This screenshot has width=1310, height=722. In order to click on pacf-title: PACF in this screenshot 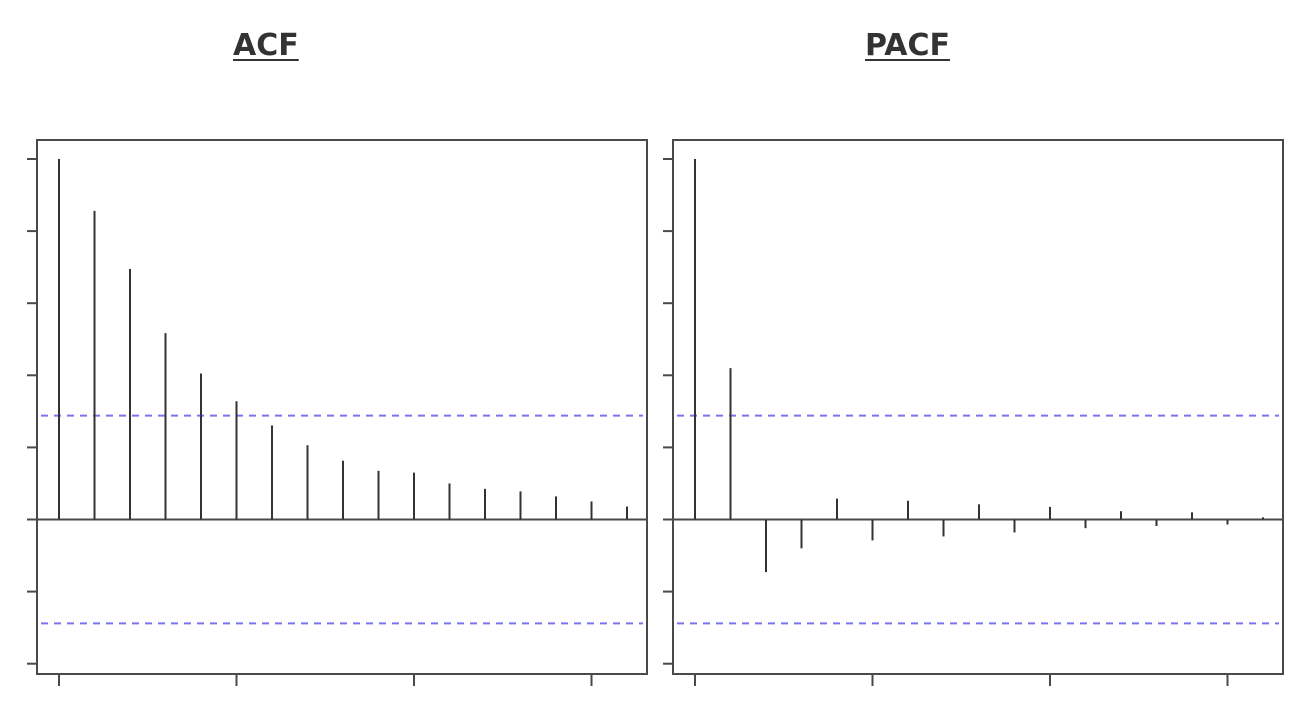, I will do `click(907, 45)`.